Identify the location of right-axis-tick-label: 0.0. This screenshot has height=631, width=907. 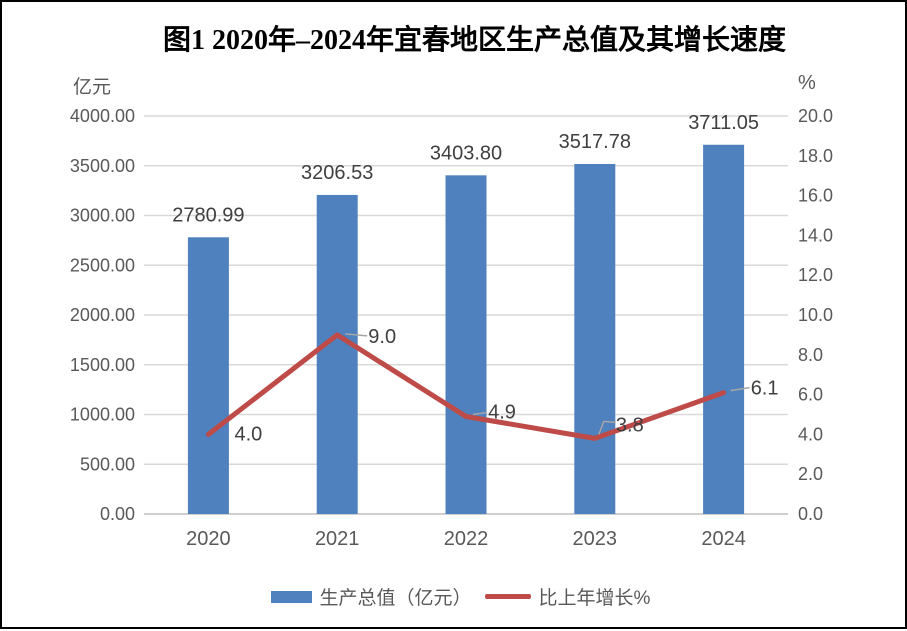
(810, 514).